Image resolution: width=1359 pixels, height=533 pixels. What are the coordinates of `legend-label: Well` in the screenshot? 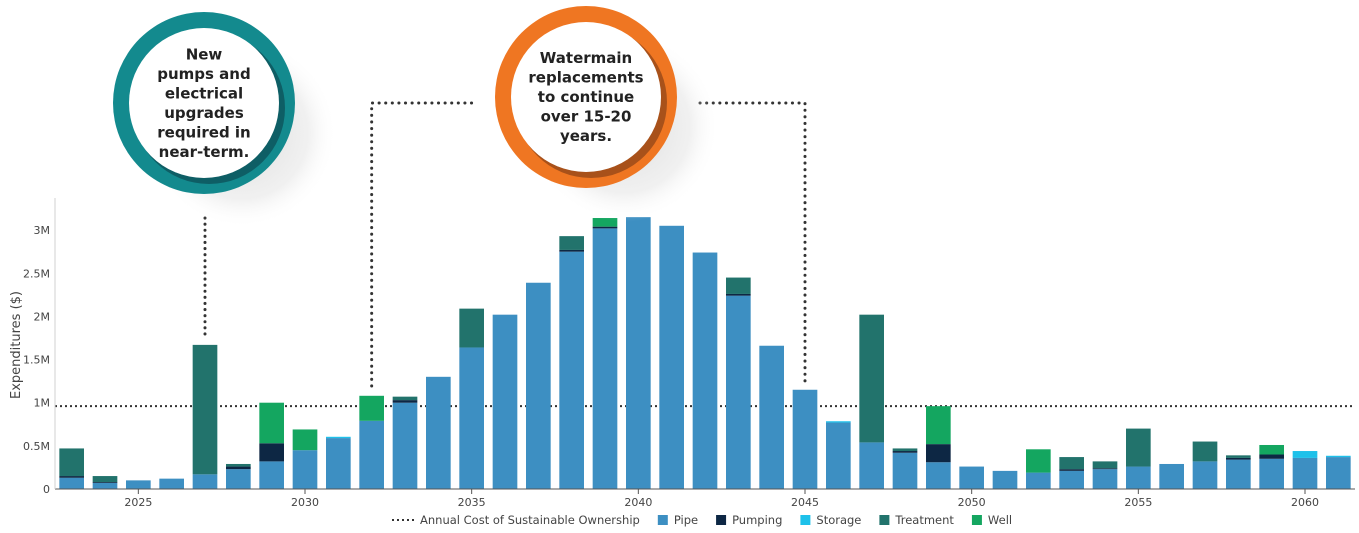 It's located at (1000, 520).